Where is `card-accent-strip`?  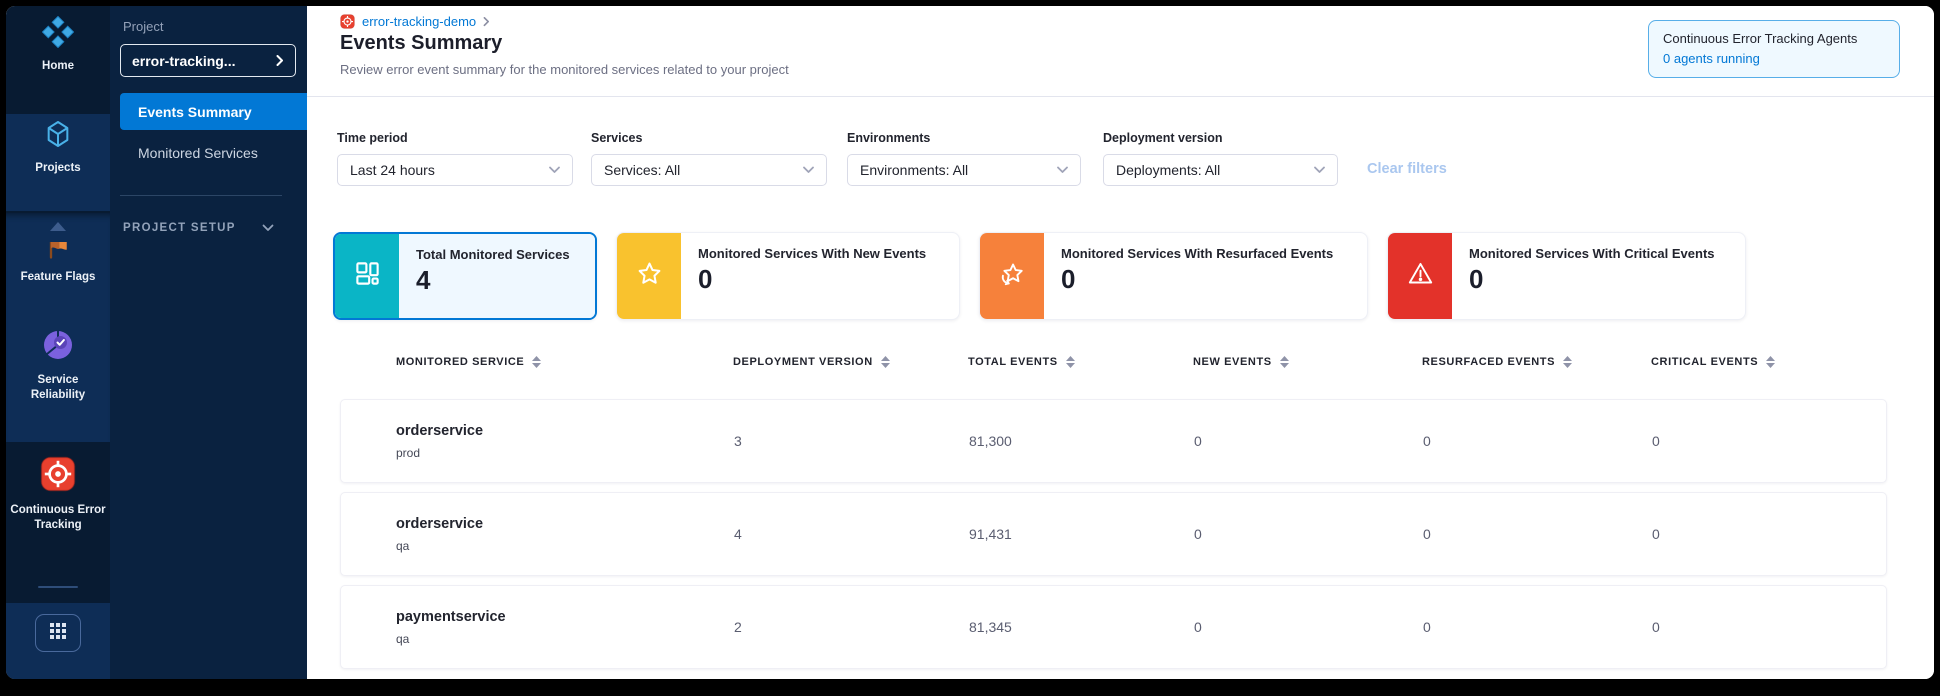
card-accent-strip is located at coordinates (649, 276).